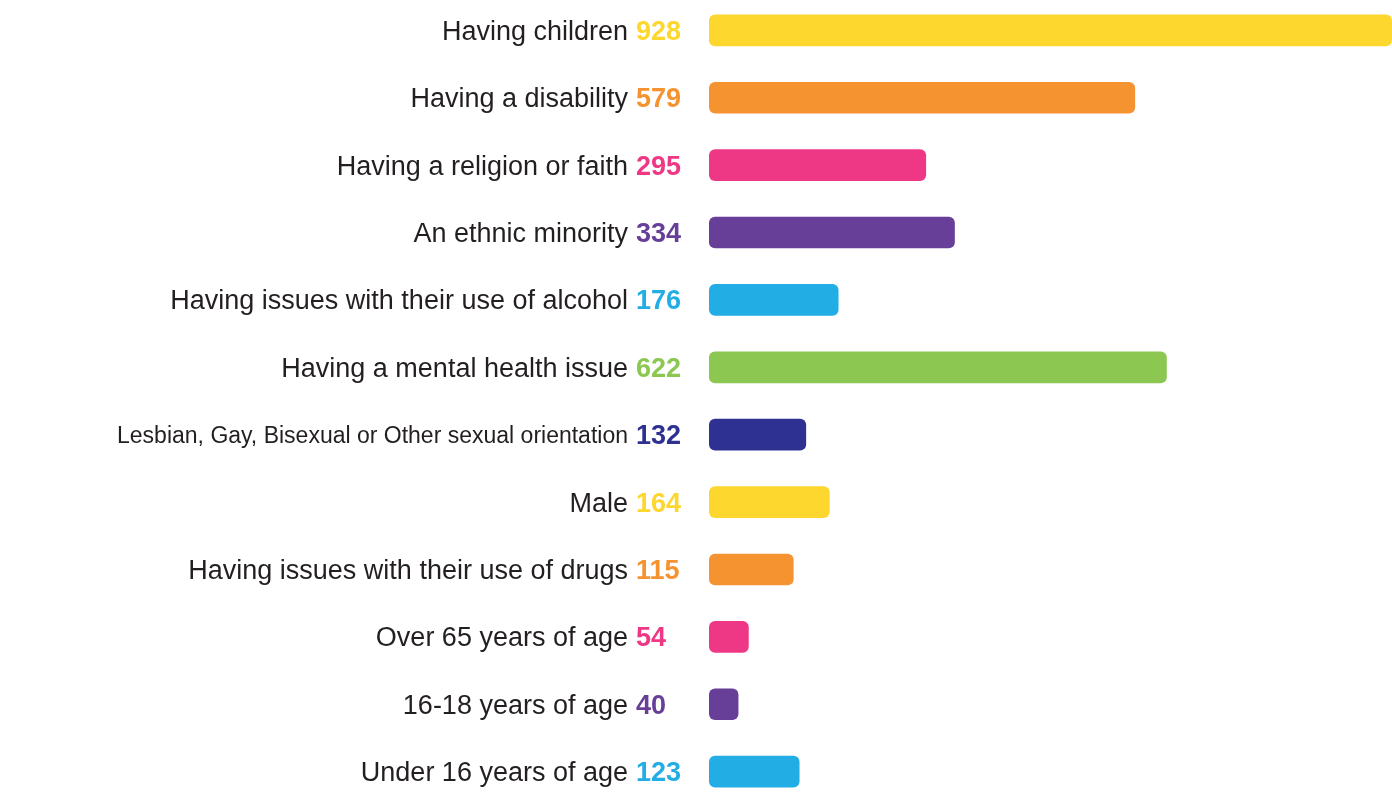 This screenshot has height=802, width=1392. What do you see at coordinates (519, 98) in the screenshot?
I see `y-tick-label: Having a disability` at bounding box center [519, 98].